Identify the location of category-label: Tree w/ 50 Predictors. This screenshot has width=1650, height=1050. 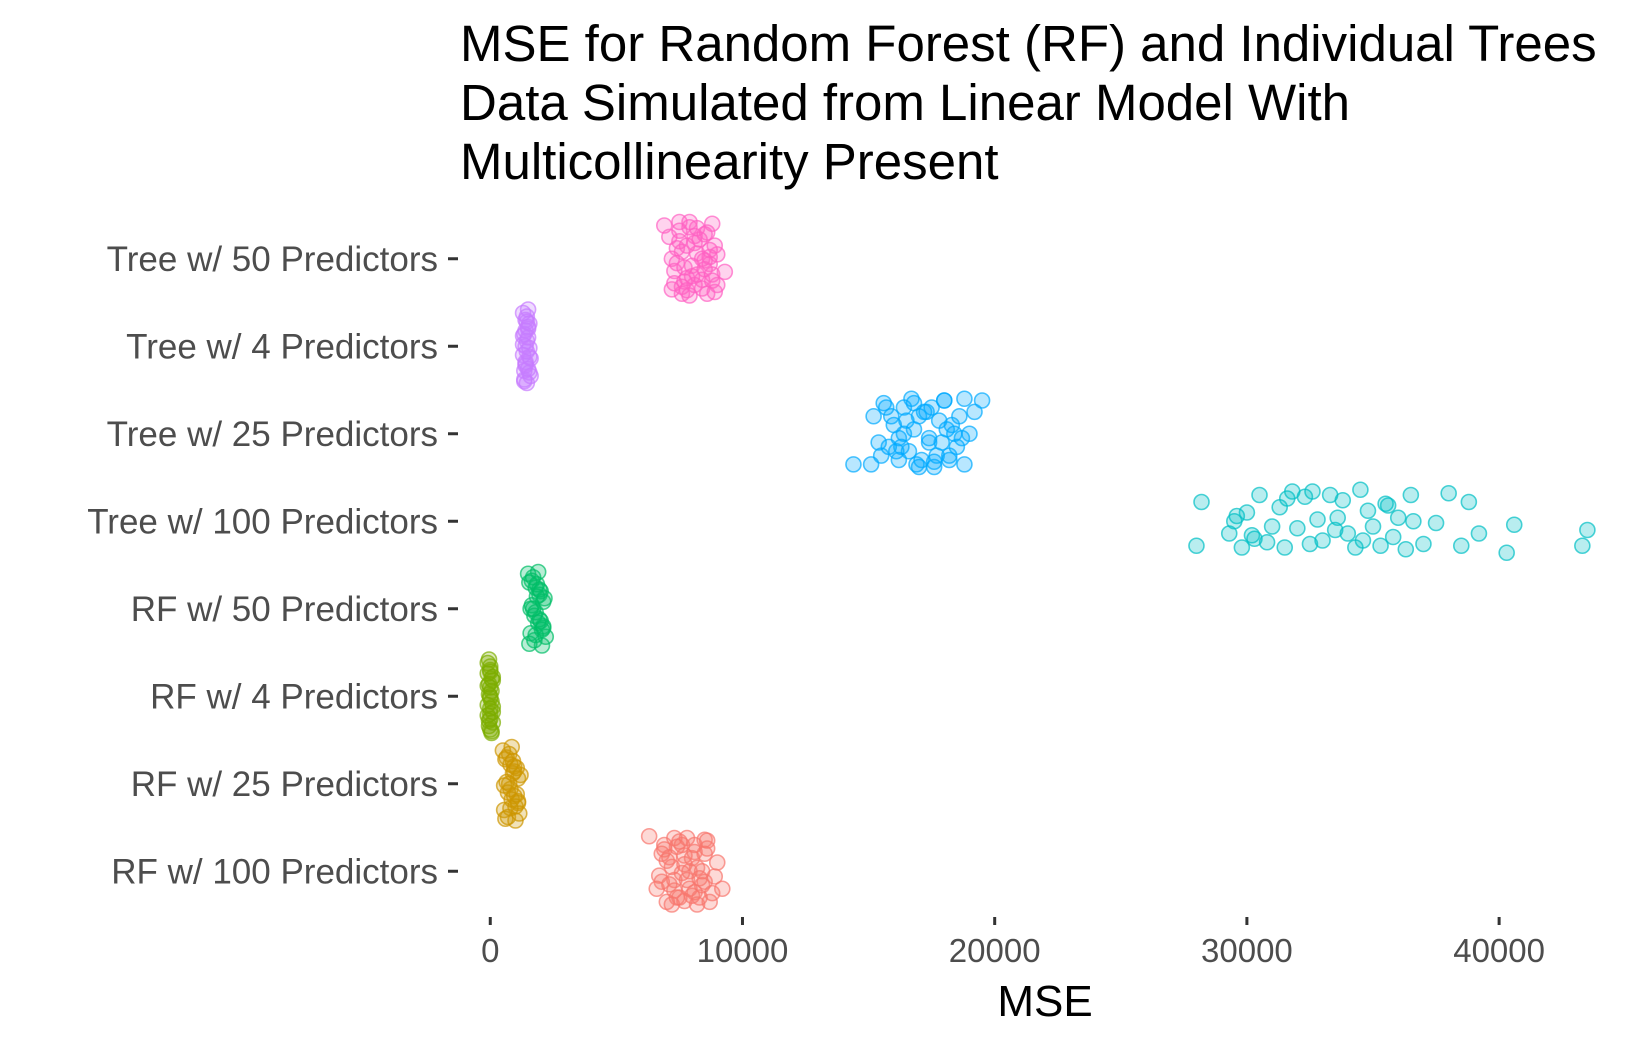
(272, 259).